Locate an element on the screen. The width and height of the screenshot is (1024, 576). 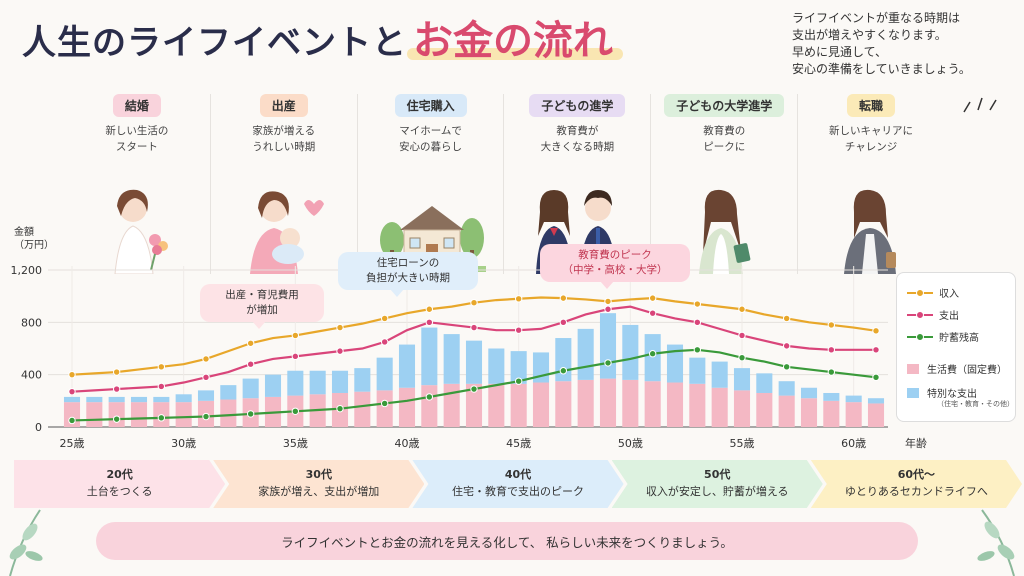
note-line: 支出が増えやすくなります。 is located at coordinates (869, 35).